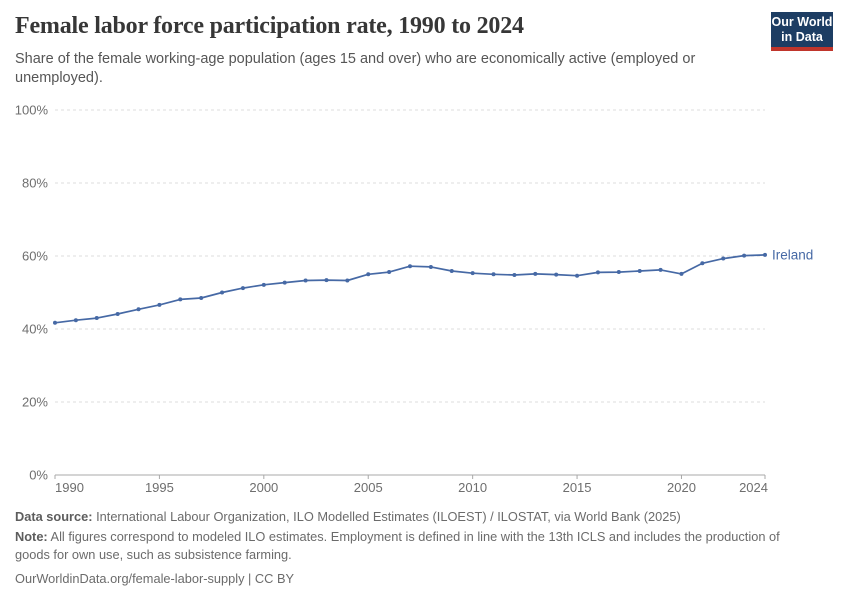  What do you see at coordinates (802, 22) in the screenshot?
I see `owid-logo-line1: Our World` at bounding box center [802, 22].